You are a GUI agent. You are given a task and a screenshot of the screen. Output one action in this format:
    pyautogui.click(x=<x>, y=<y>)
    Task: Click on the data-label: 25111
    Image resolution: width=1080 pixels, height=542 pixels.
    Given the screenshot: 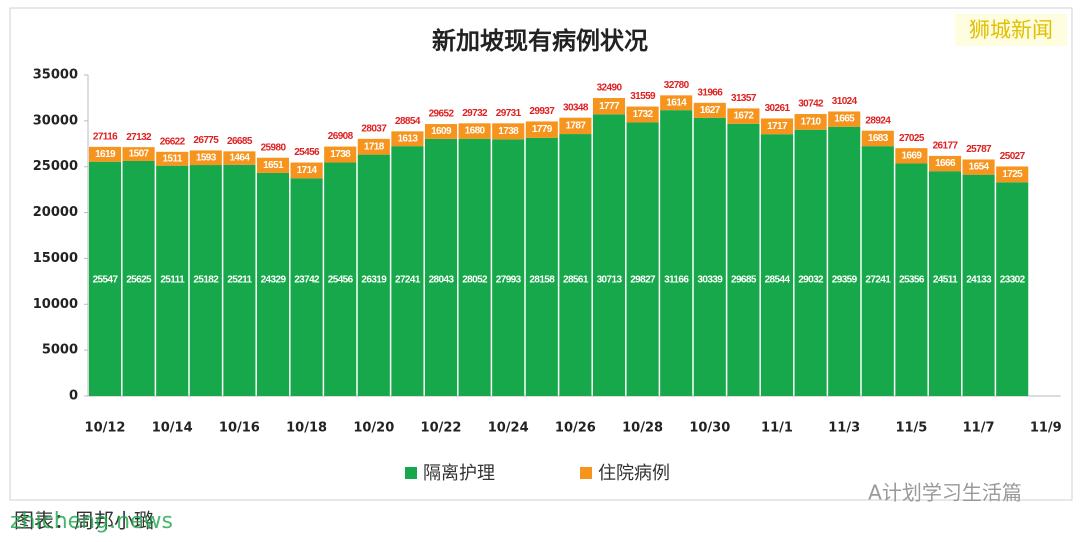 What is the action you would take?
    pyautogui.click(x=172, y=280)
    